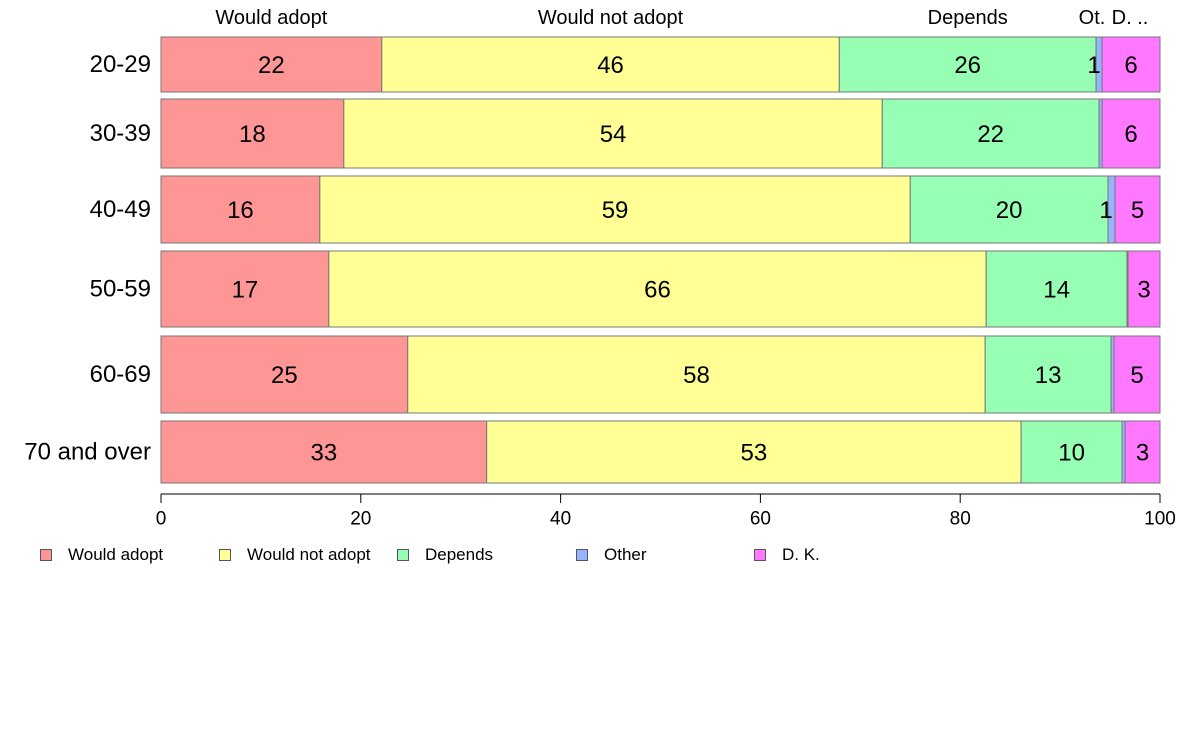  I want to click on data-label: 25, so click(284, 375).